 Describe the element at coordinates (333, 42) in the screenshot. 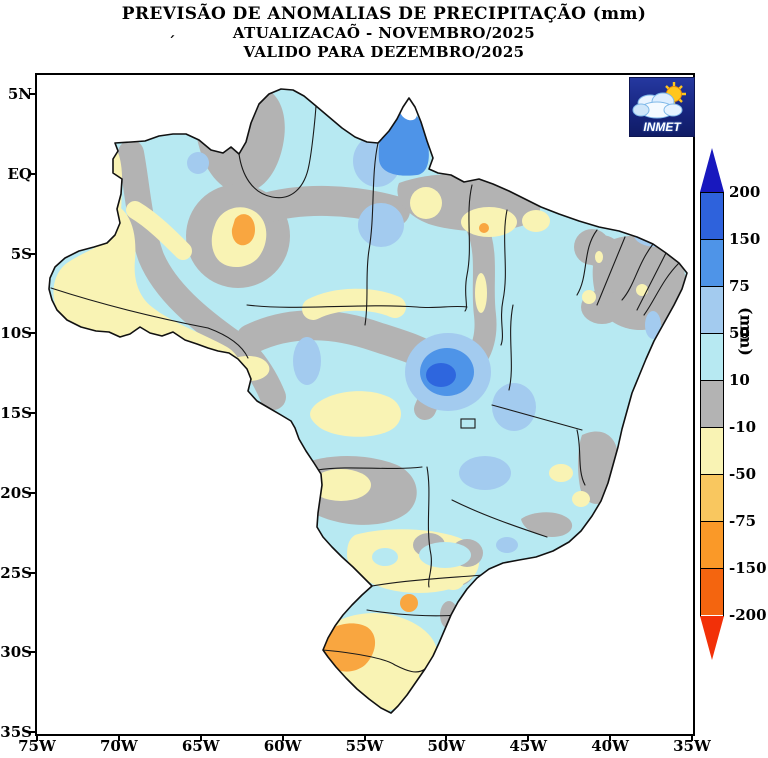

I see `stray-cedilla-mark: ¸` at that location.